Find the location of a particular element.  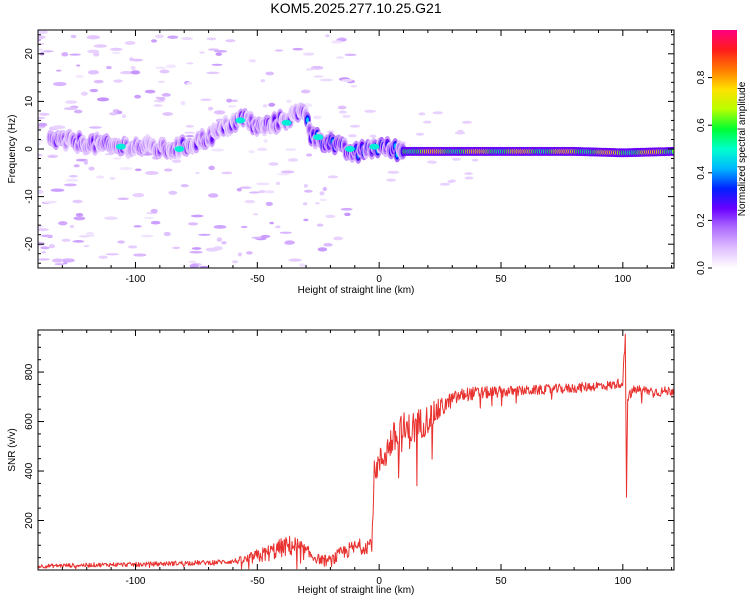

colorbar-ticks: 0.0 0.2 0.4 0.6 0.8 is located at coordinates (704, 172).